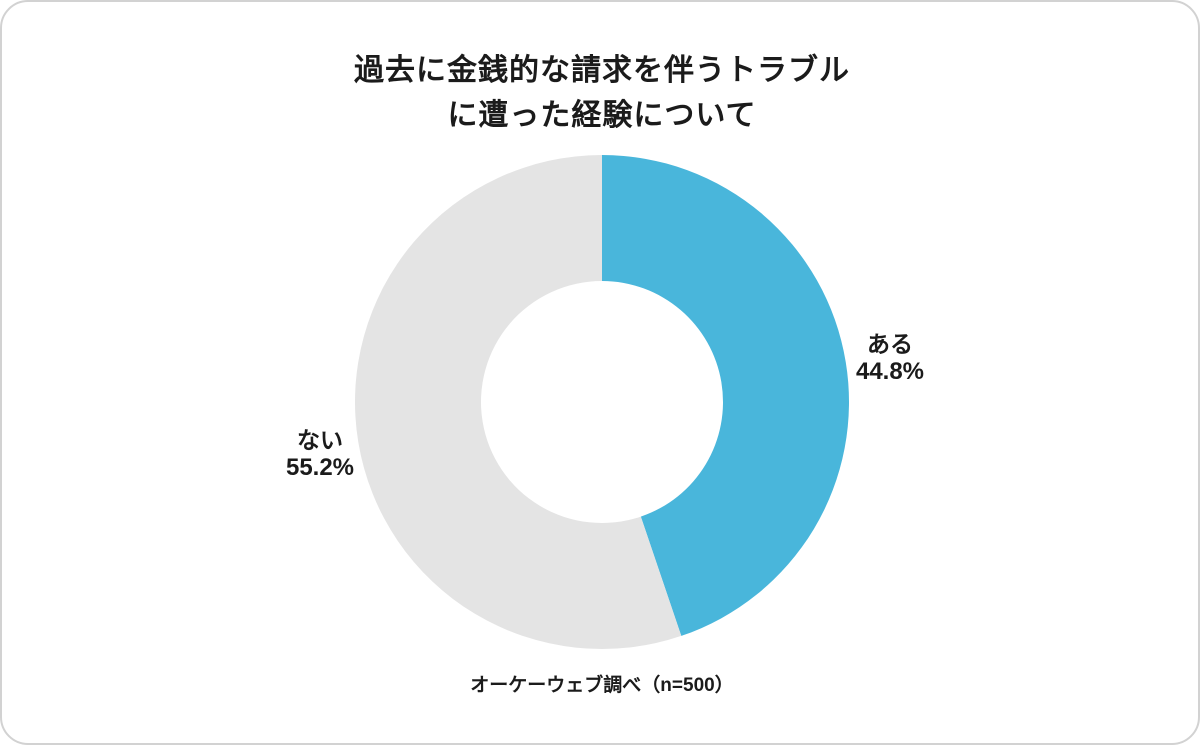 The image size is (1200, 747). What do you see at coordinates (320, 440) in the screenshot?
I see `slice-label-nai-name: ない` at bounding box center [320, 440].